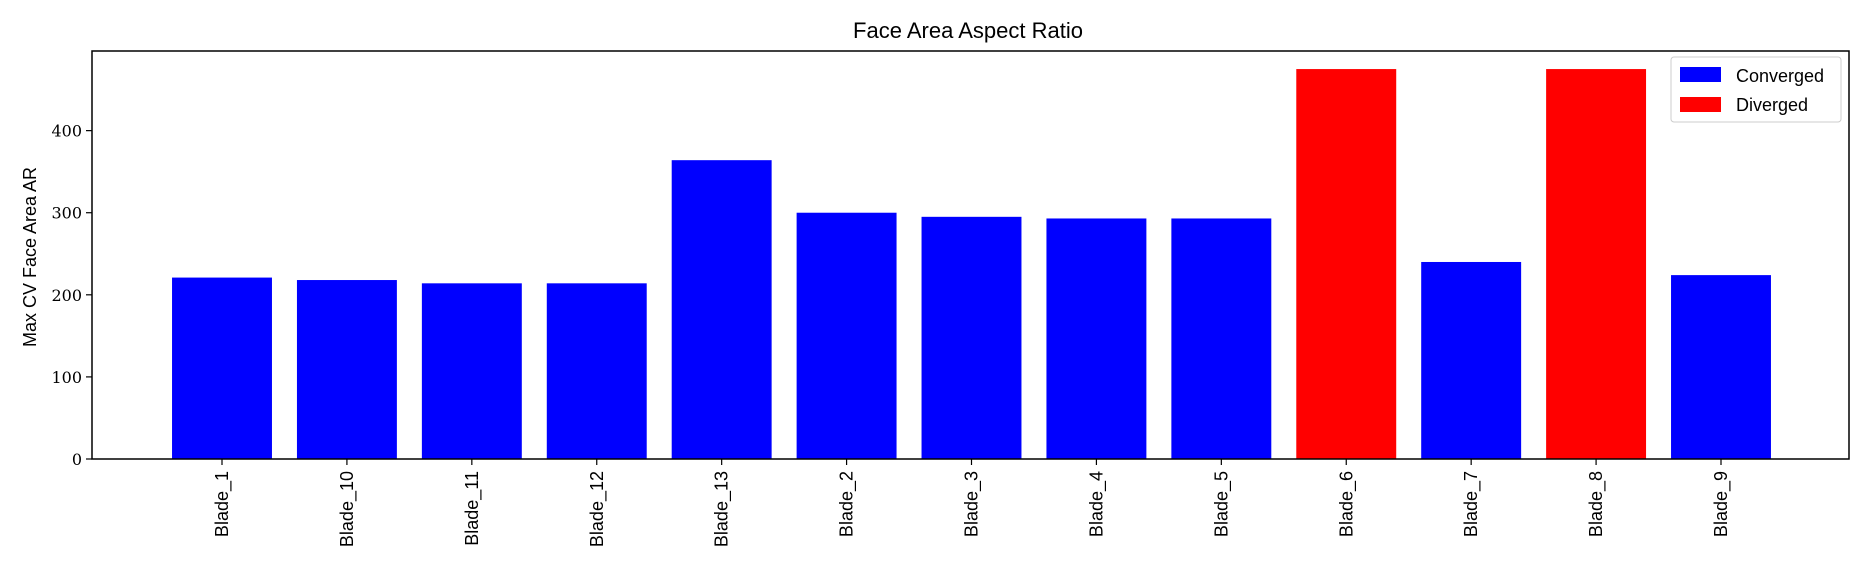  Describe the element at coordinates (1096, 504) in the screenshot. I see `x-tick-label: Blade_4` at that location.